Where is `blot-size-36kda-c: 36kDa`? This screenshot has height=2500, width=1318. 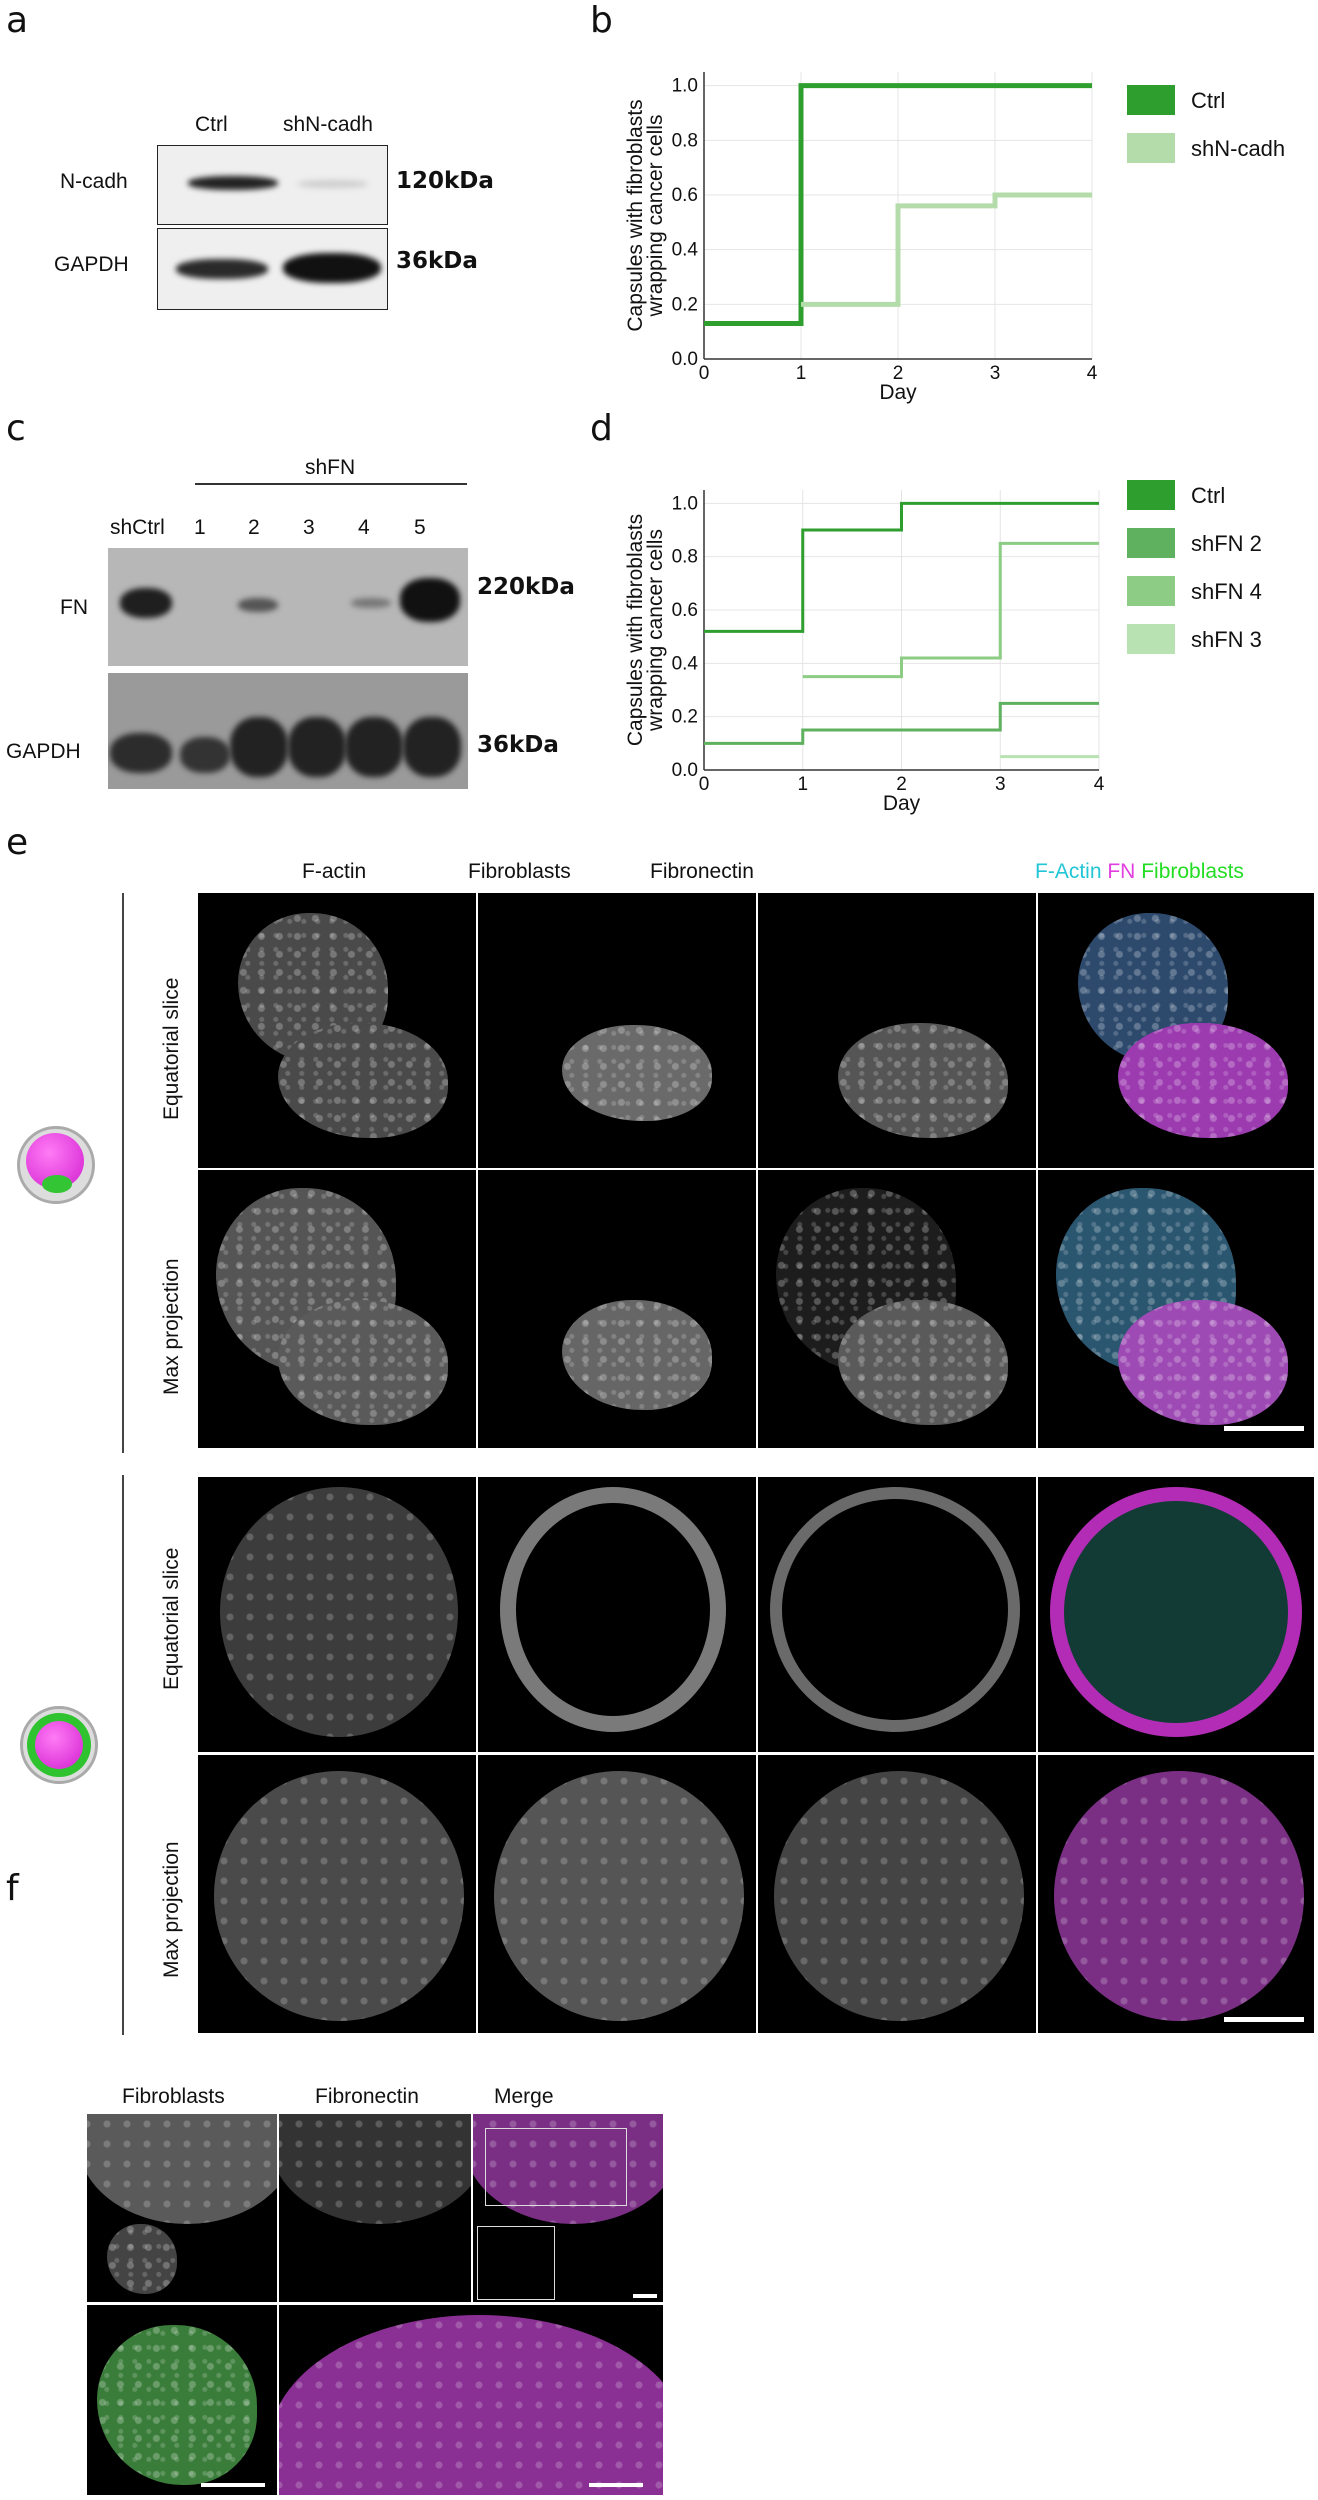
blot-size-36kda-c: 36kDa is located at coordinates (518, 745).